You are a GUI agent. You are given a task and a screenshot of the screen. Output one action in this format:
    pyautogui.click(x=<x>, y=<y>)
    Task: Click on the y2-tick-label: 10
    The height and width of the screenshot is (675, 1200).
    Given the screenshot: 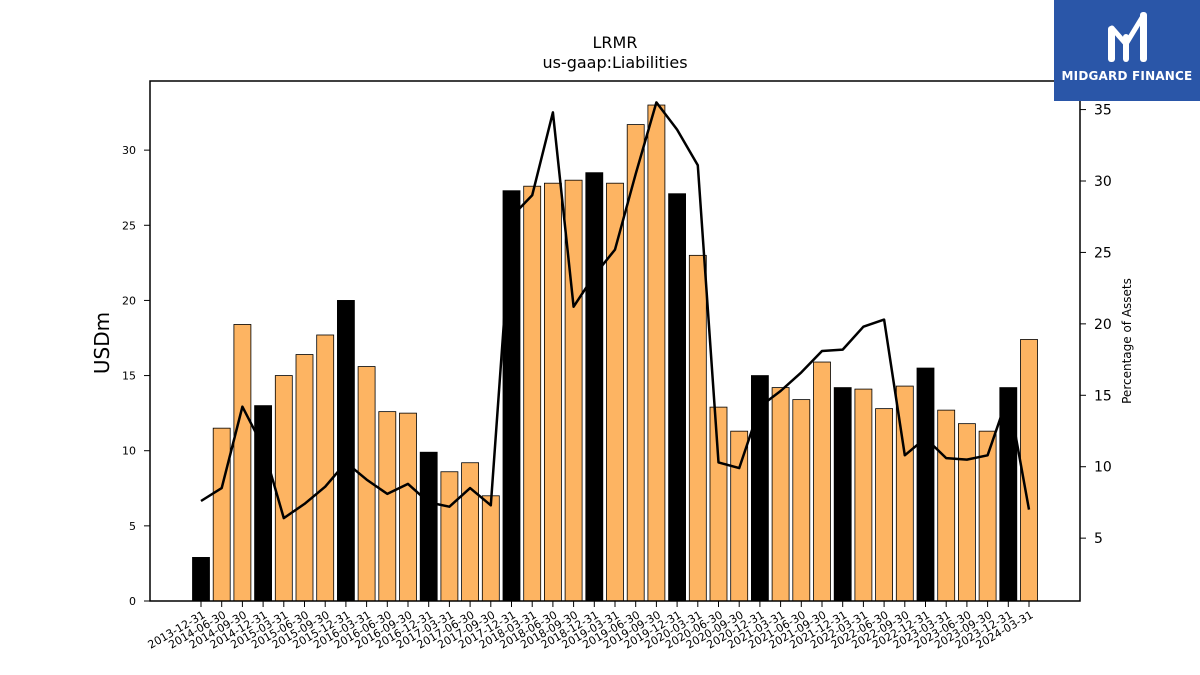 What is the action you would take?
    pyautogui.click(x=1103, y=468)
    